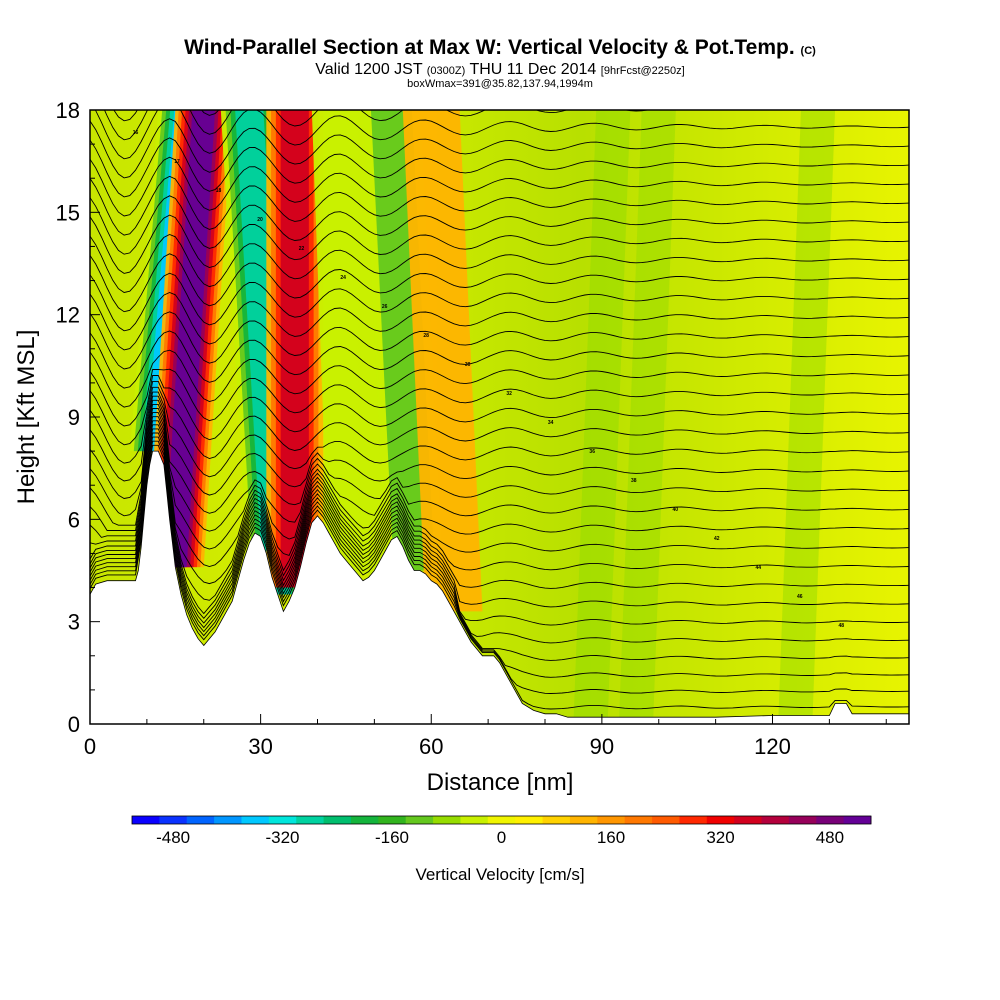  Describe the element at coordinates (717, 539) in the screenshot. I see `theta-label-14: 42` at that location.